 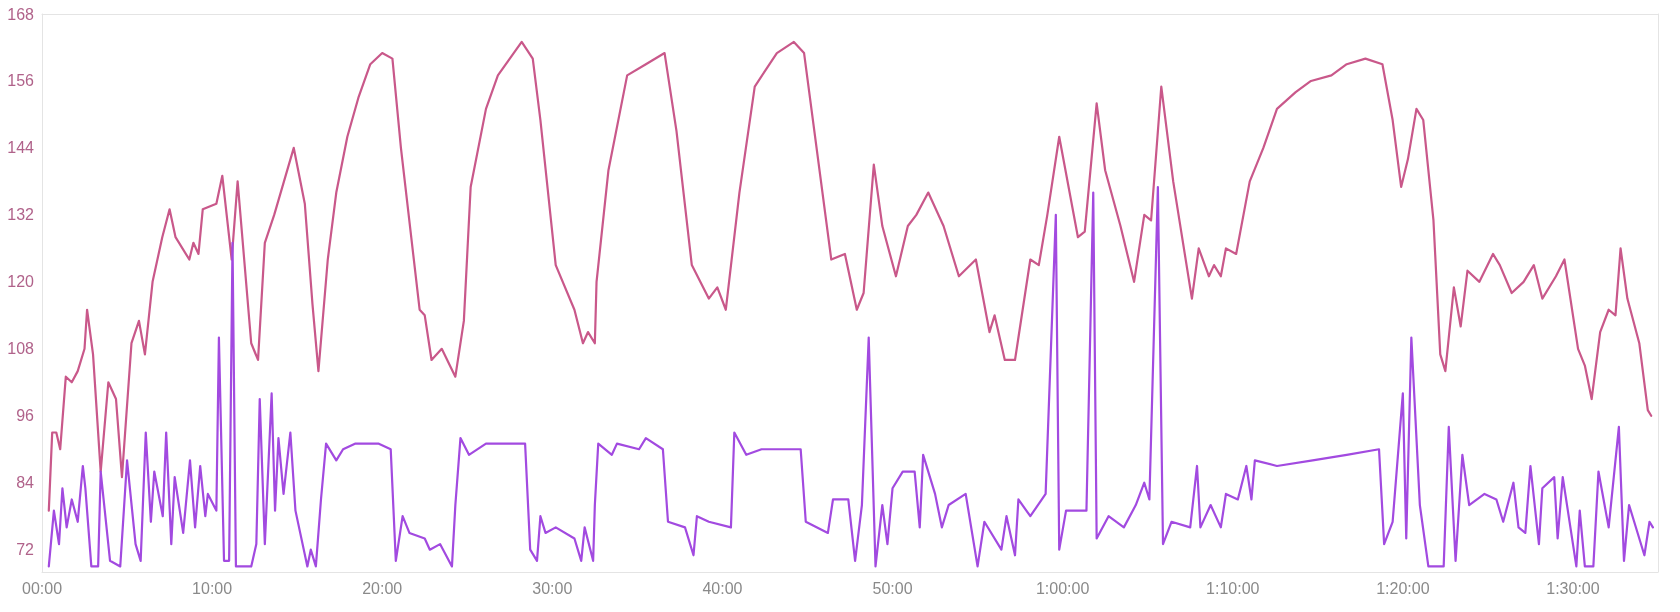 What do you see at coordinates (1233, 588) in the screenshot?
I see `x-tick-label: 1:10:00` at bounding box center [1233, 588].